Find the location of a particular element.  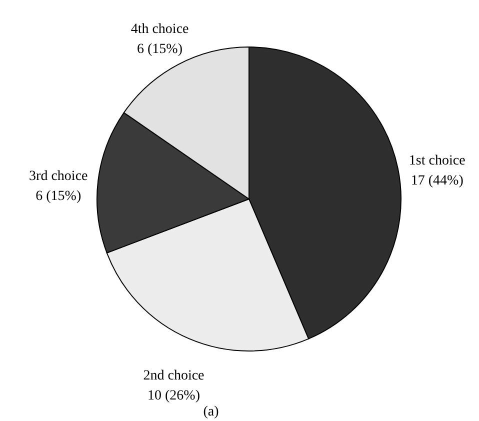

text: (a) is located at coordinates (211, 412).